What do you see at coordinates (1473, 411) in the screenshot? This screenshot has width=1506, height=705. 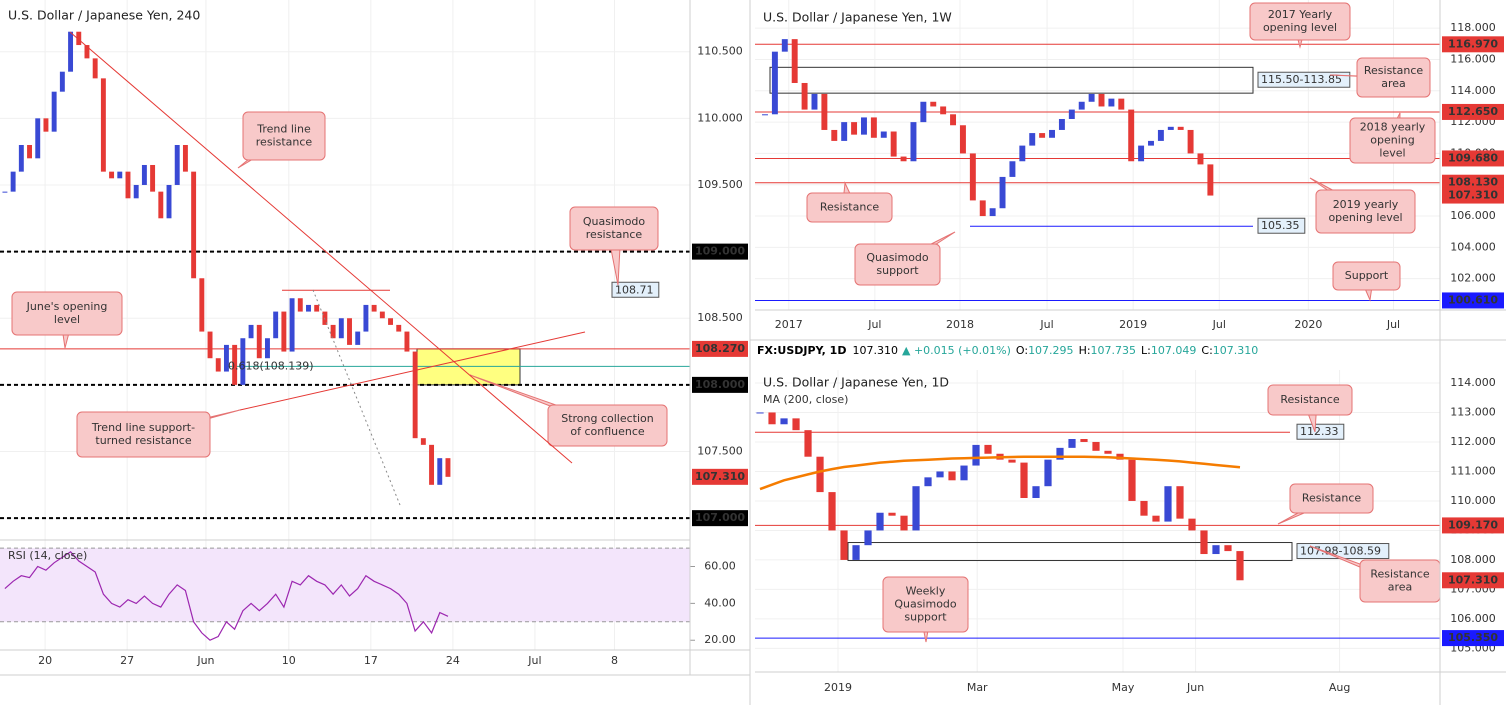 I see `y-tick-label: 113.000` at bounding box center [1473, 411].